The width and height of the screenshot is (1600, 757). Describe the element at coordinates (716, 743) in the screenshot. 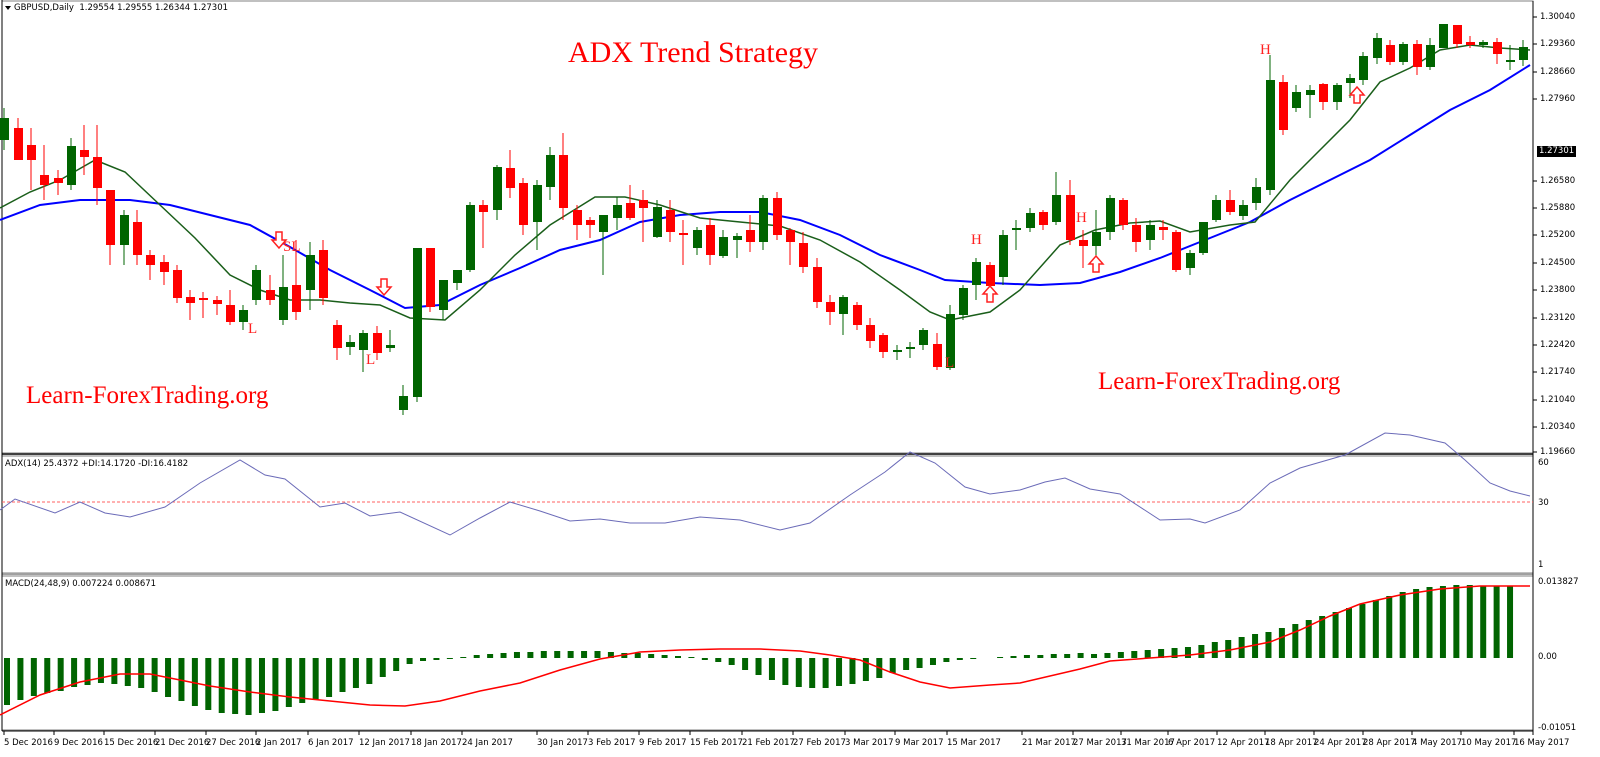

I see `time-axis-label: 15 Feb 2017` at that location.